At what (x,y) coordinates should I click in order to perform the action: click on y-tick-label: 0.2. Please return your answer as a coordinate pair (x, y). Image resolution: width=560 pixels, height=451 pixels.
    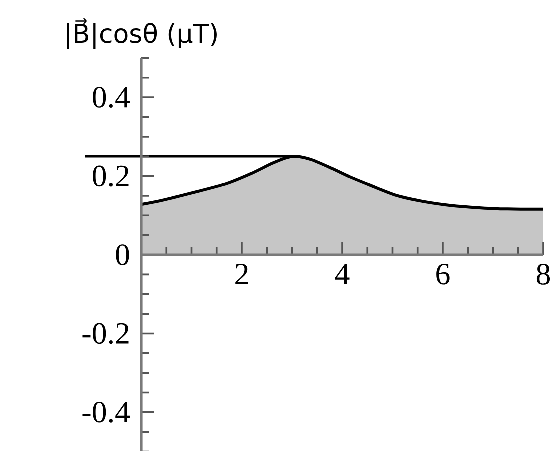
    Looking at the image, I should click on (111, 176).